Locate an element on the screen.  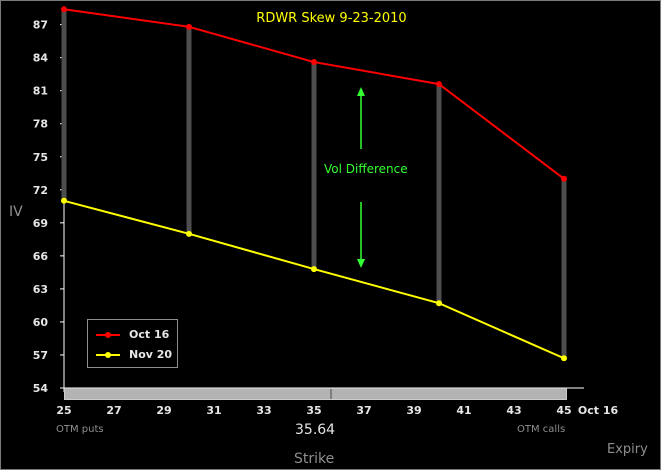
y-tick-label: 75 is located at coordinates (40, 157).